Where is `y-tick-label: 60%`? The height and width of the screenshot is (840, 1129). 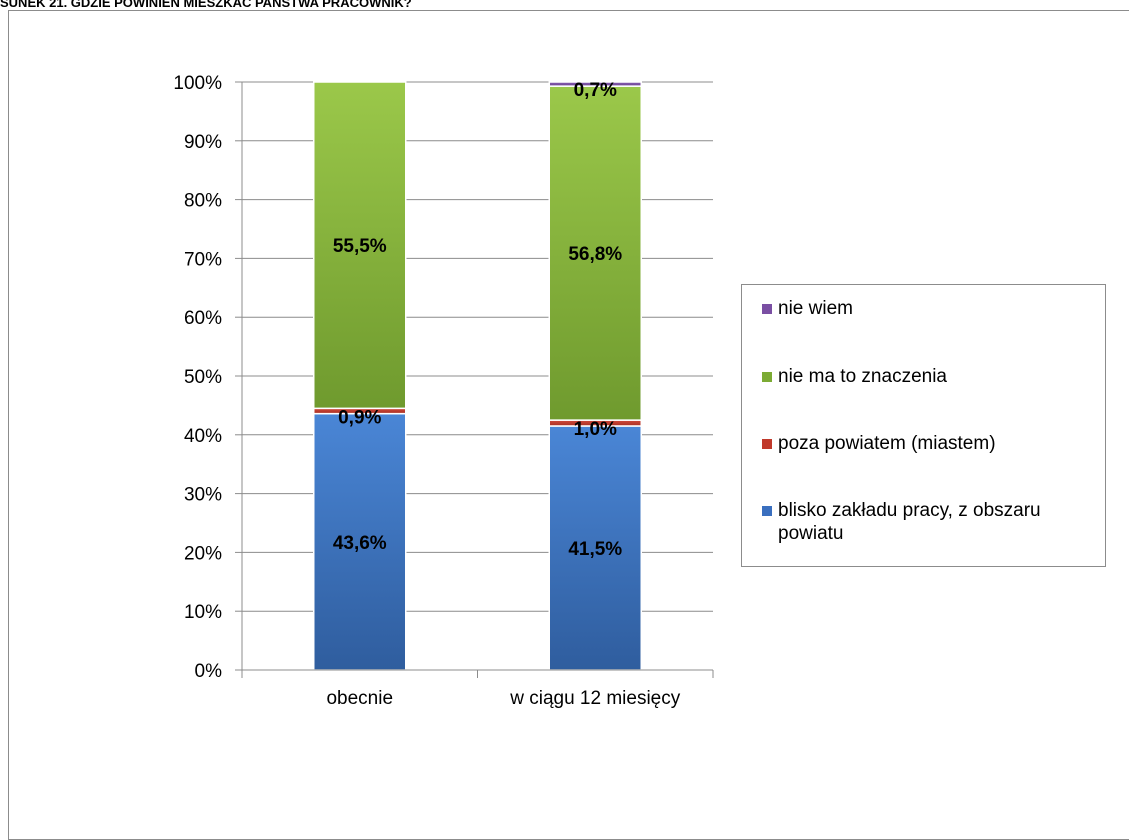
y-tick-label: 60% is located at coordinates (203, 318).